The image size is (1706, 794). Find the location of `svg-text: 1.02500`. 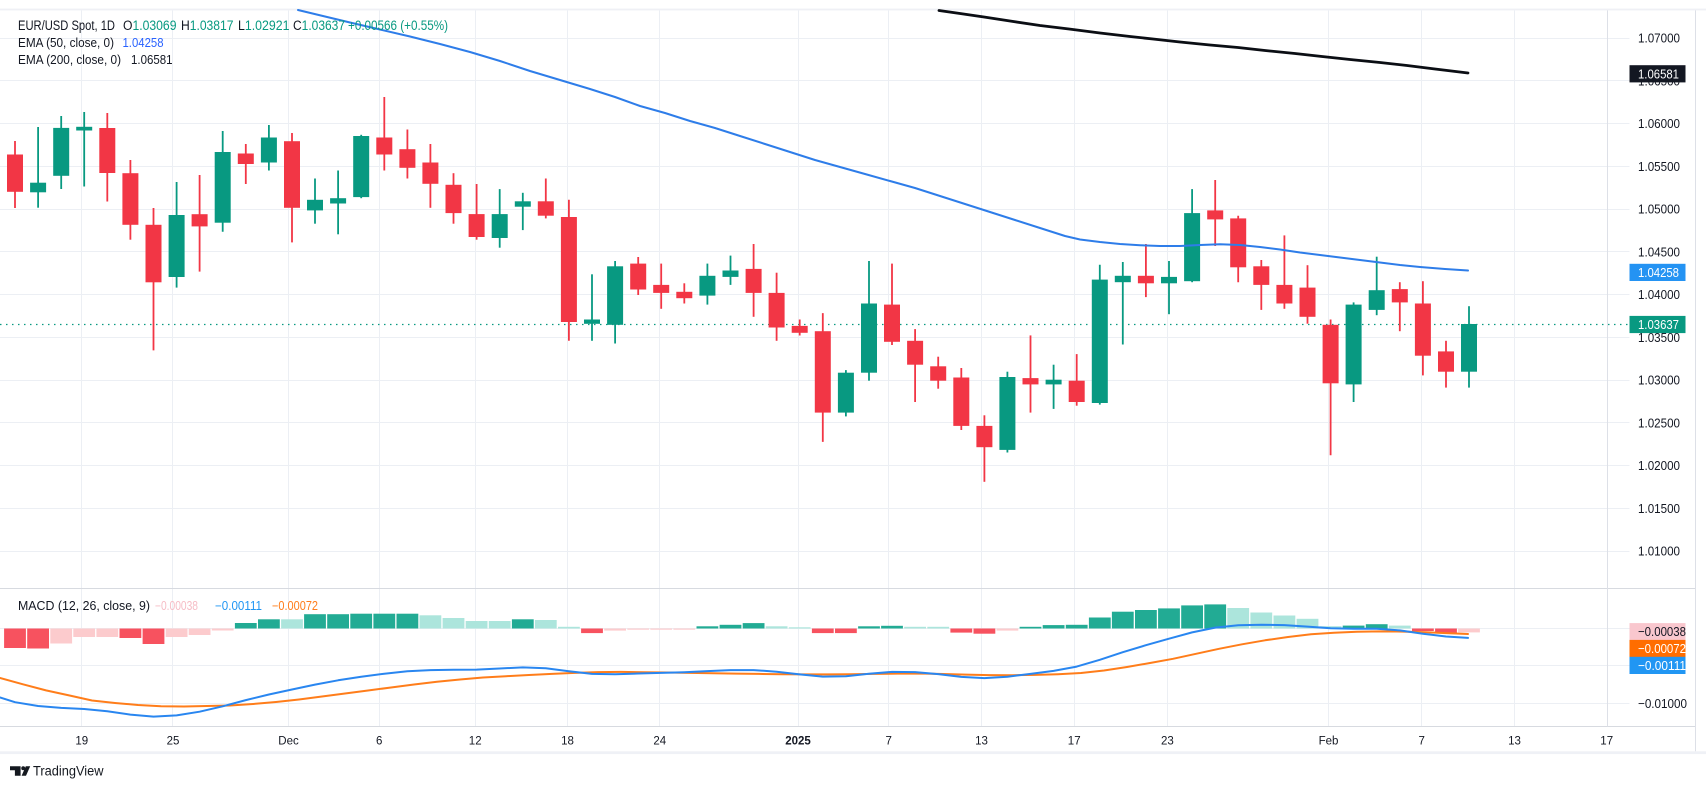

svg-text: 1.02500 is located at coordinates (1659, 422).